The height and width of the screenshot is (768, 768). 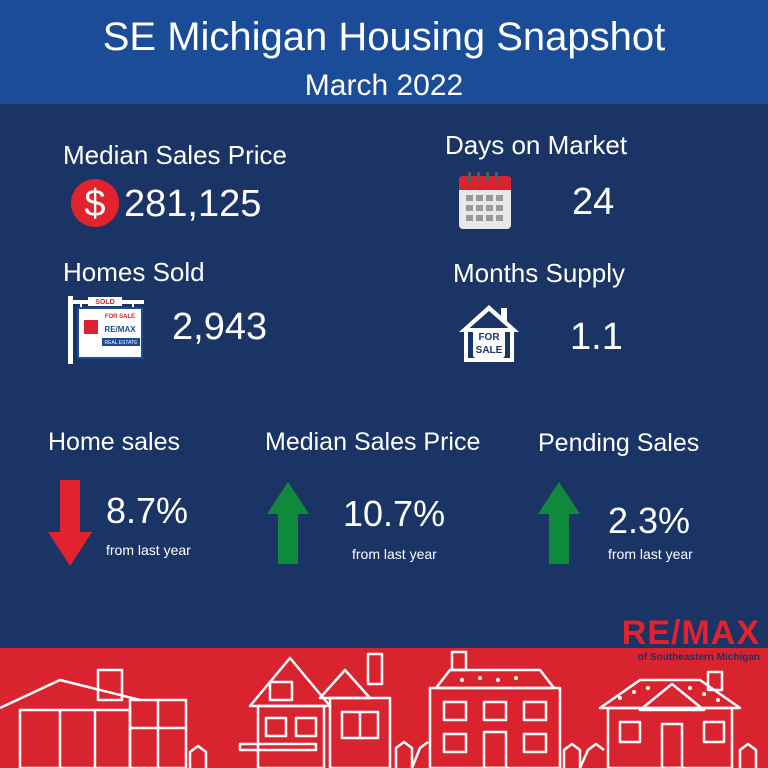 What do you see at coordinates (373, 442) in the screenshot?
I see `change-median-price-label: Median Sales Price` at bounding box center [373, 442].